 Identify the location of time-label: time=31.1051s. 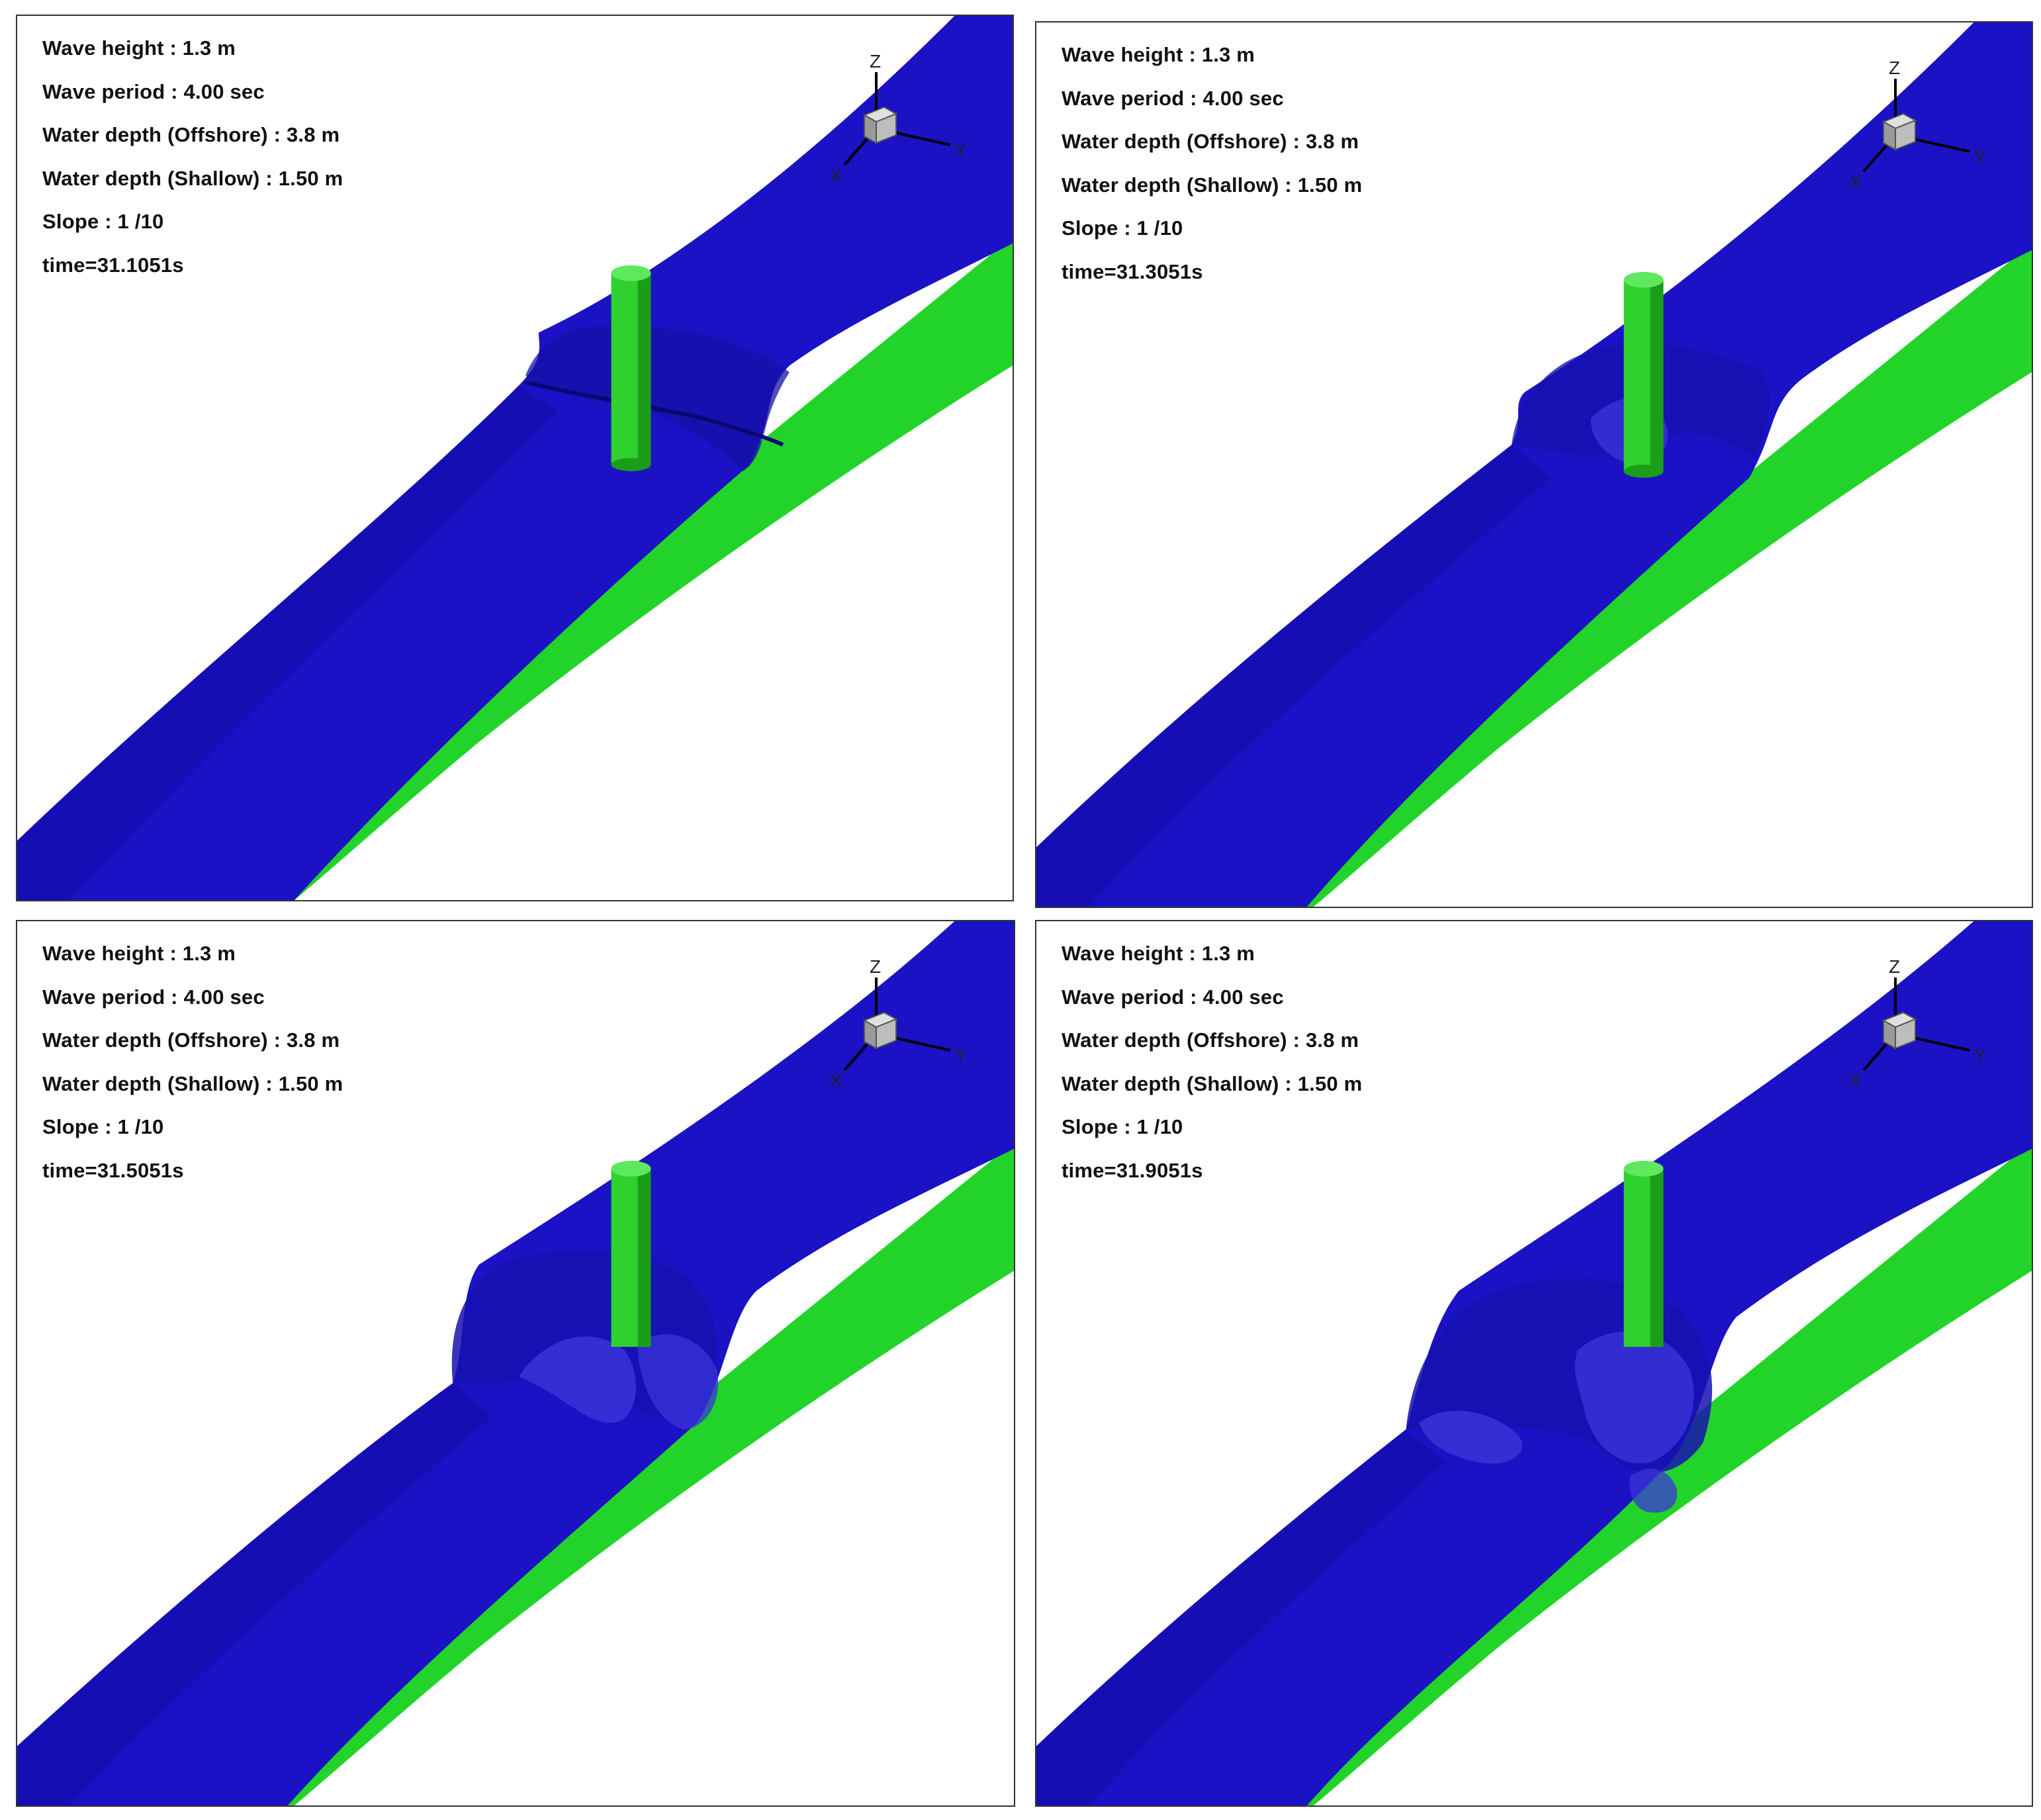
(113, 265).